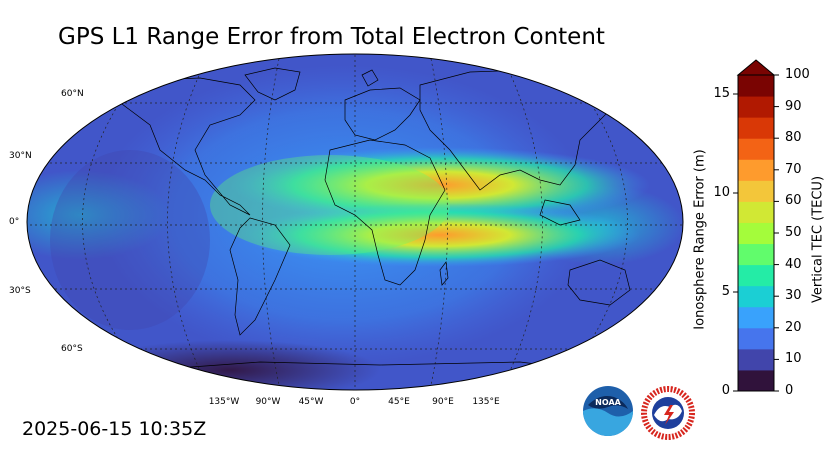 This screenshot has height=468, width=832. Describe the element at coordinates (311, 402) in the screenshot. I see `lon-label-45w: 45°W` at that location.